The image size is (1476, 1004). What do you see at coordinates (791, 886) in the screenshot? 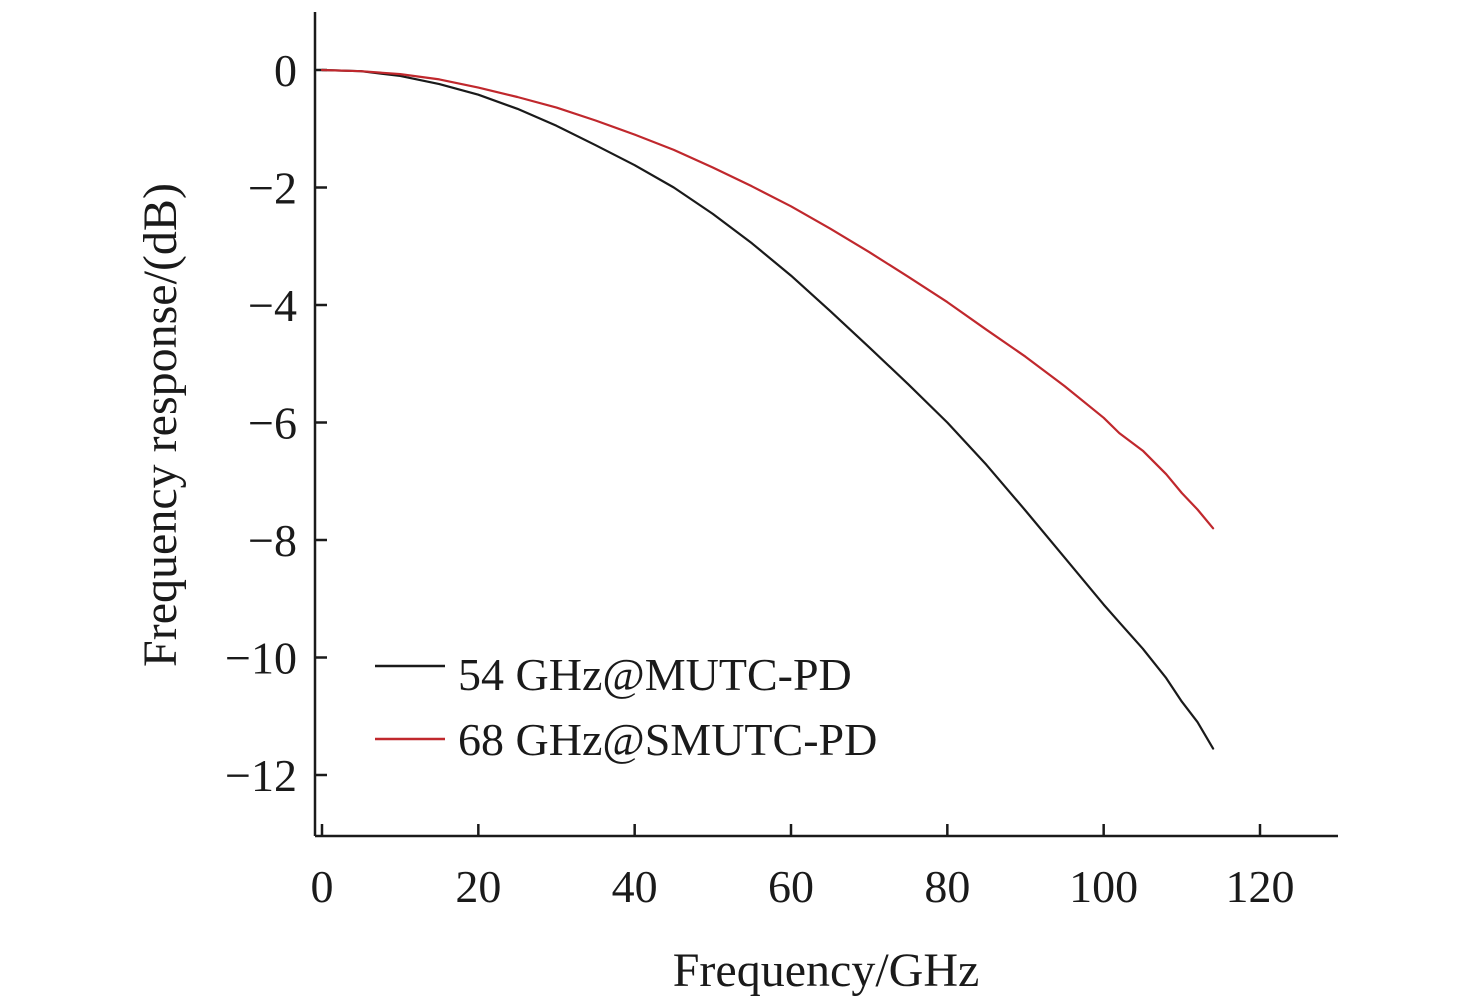
I see `x-tick-label: 60` at bounding box center [791, 886].